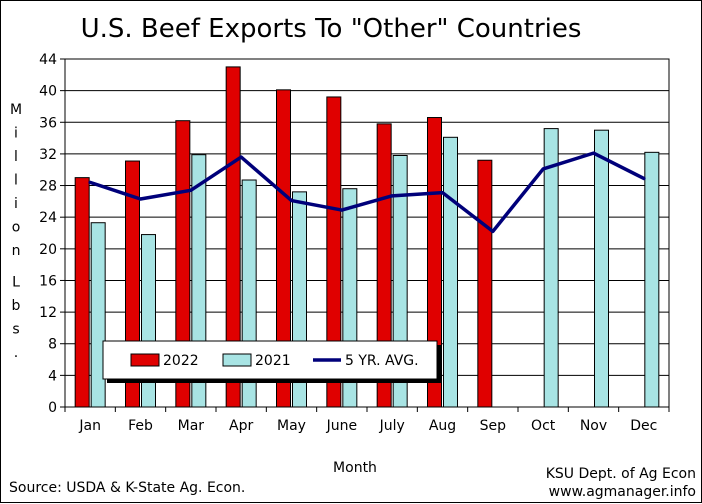 The width and height of the screenshot is (702, 504). I want to click on chart-title: U.S. Beef Exports To "Other" Countries, so click(331, 29).